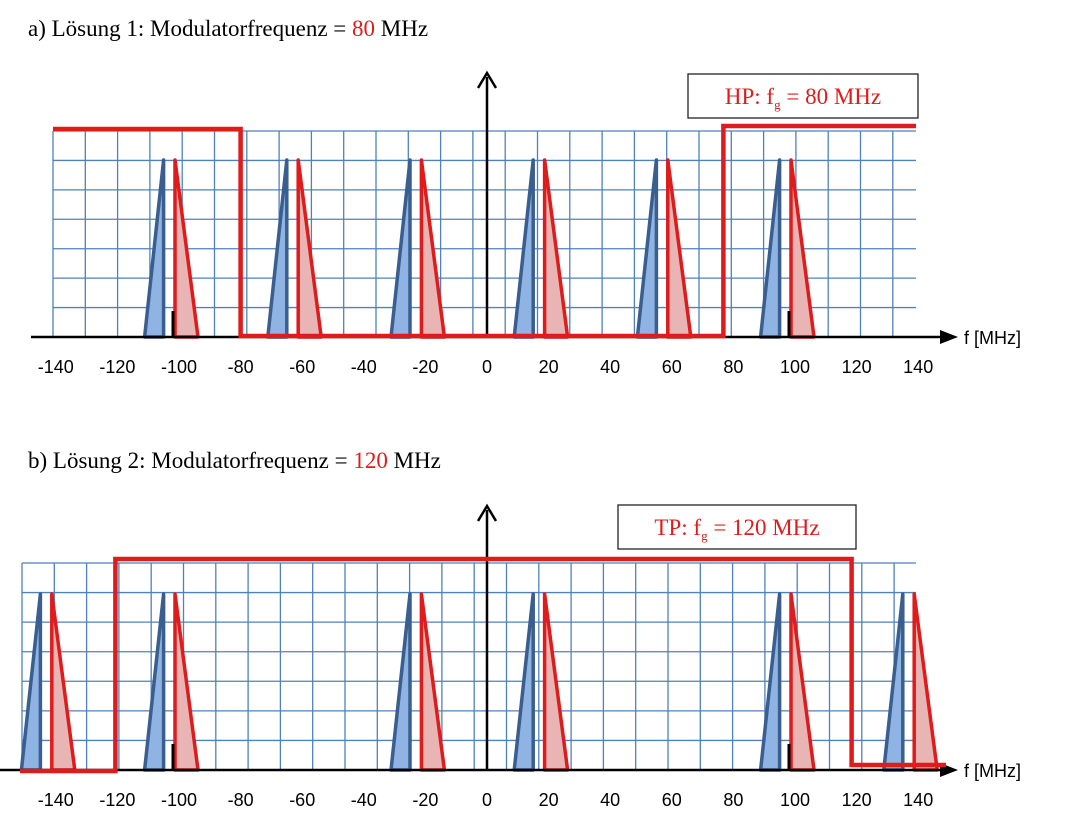 The height and width of the screenshot is (835, 1067). Describe the element at coordinates (370, 460) in the screenshot. I see `panel-b-frequency: 120` at that location.